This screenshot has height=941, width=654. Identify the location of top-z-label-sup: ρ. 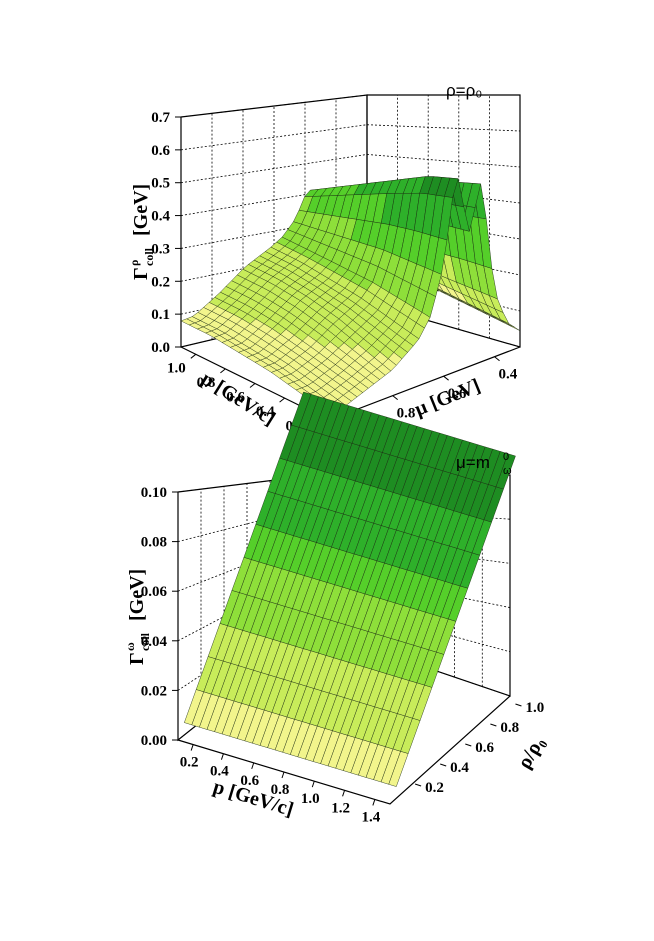
(134, 263).